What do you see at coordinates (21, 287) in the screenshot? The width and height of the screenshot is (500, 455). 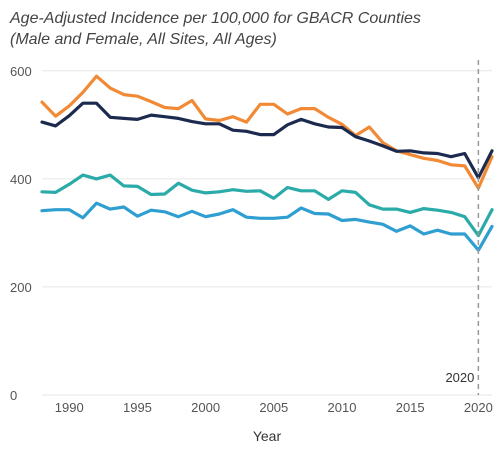 I see `y-tick-label: 200` at bounding box center [21, 287].